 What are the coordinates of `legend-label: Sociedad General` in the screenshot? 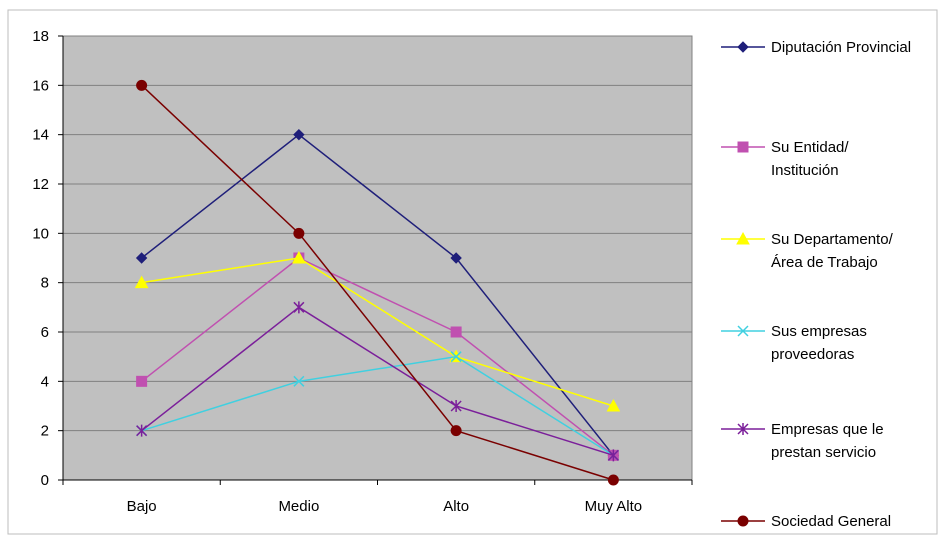 It's located at (831, 521).